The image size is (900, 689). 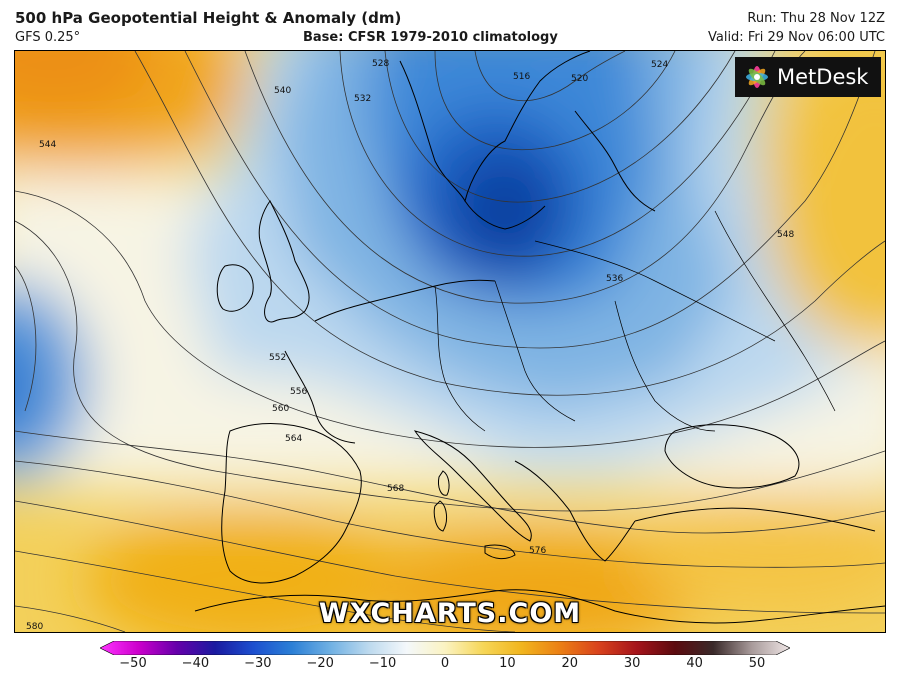 I want to click on contour-label: 536, so click(x=614, y=279).